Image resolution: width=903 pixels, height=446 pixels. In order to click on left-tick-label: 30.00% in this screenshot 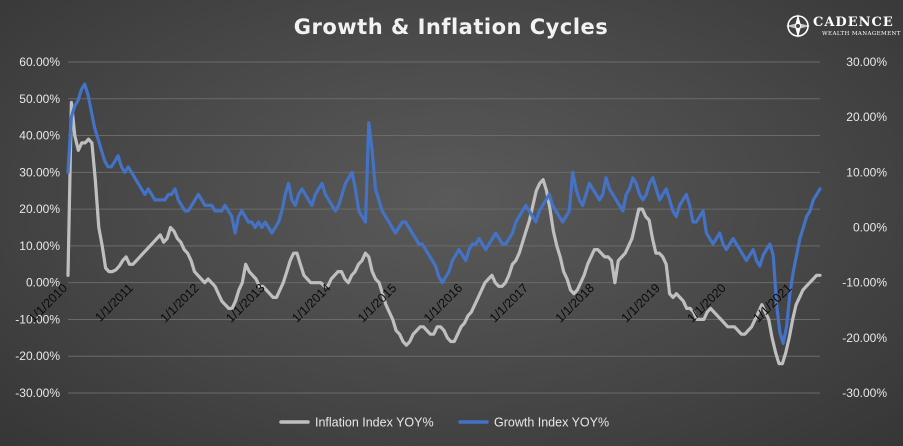, I will do `click(39, 172)`.